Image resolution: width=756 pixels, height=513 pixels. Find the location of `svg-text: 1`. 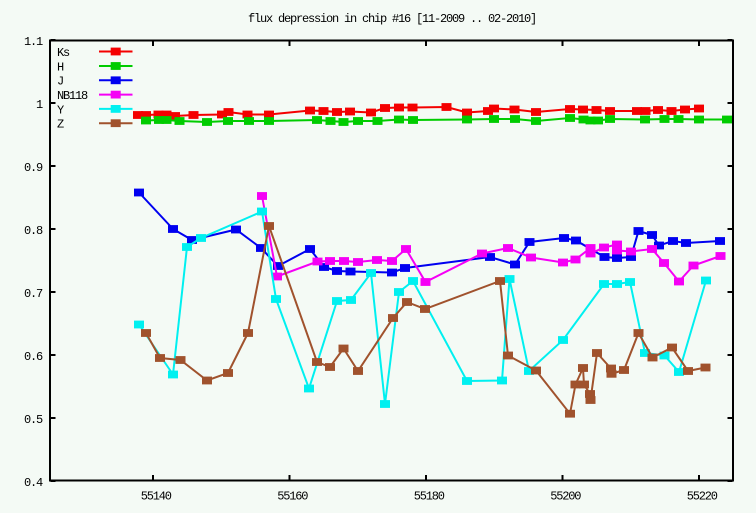

svg-text: 1 is located at coordinates (39, 105).